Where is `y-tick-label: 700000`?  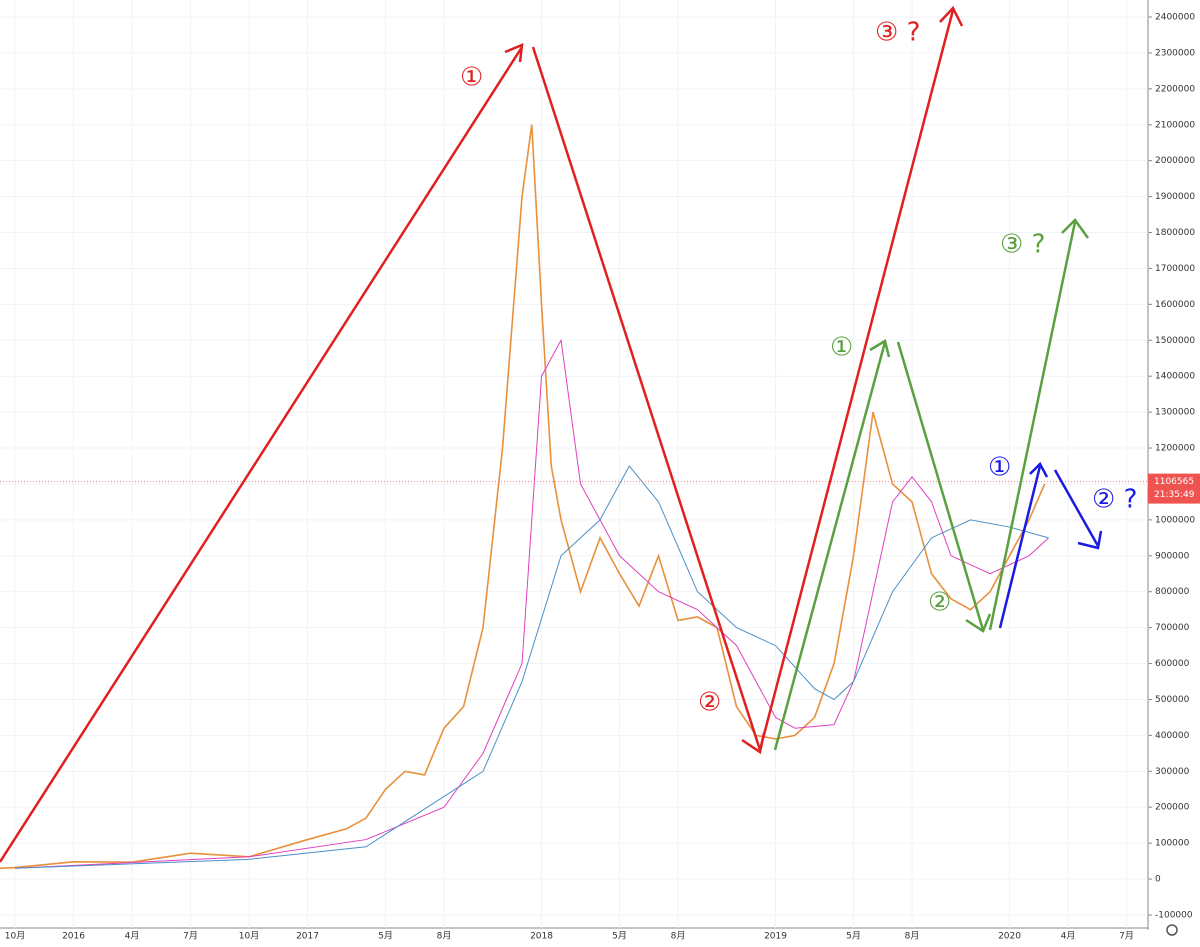 y-tick-label: 700000 is located at coordinates (1172, 628).